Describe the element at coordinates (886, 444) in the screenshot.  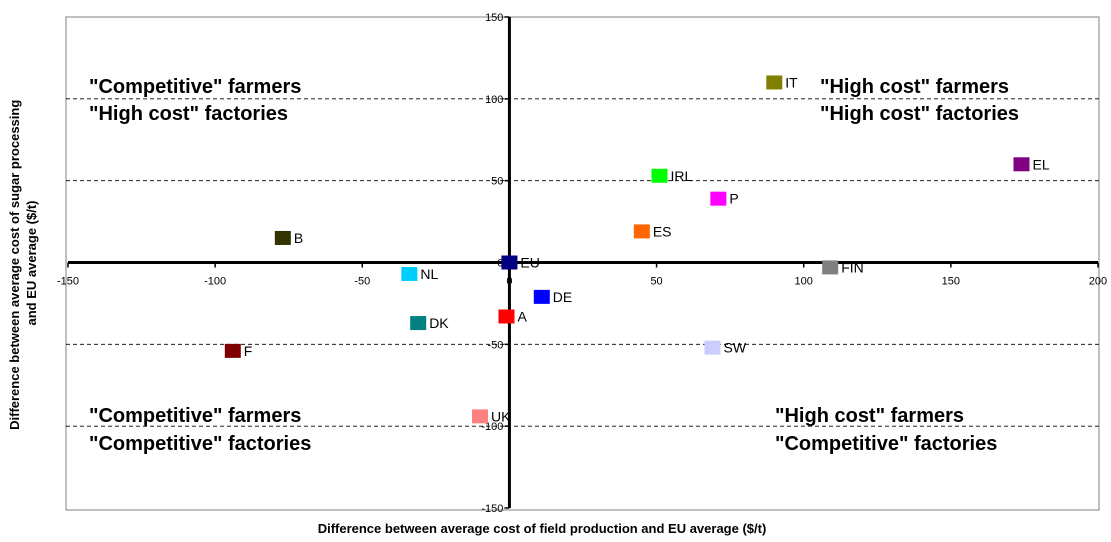
I see `quadrant-bottom-right-line-2: "Competitive" factories` at that location.